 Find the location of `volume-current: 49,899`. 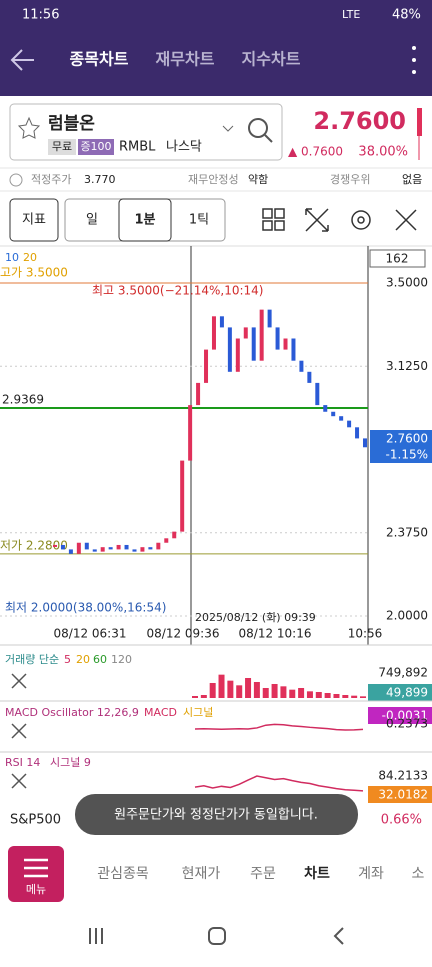

volume-current: 49,899 is located at coordinates (407, 693).